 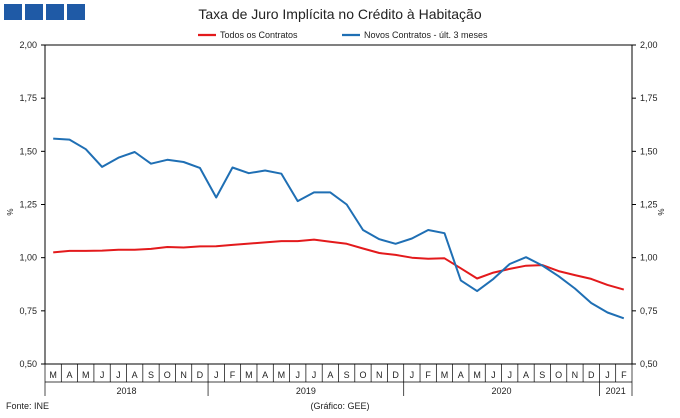 What do you see at coordinates (259, 35) in the screenshot?
I see `legend-label: Todos os Contratos` at bounding box center [259, 35].